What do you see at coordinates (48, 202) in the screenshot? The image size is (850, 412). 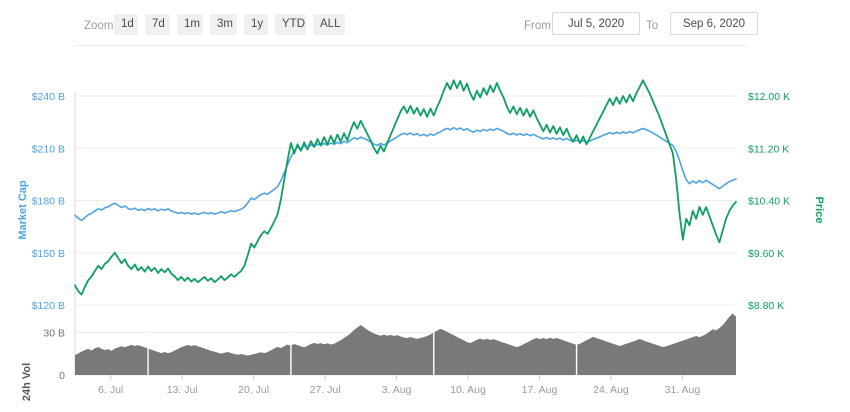 I see `market-cap-tick-label: $180 B` at bounding box center [48, 202].